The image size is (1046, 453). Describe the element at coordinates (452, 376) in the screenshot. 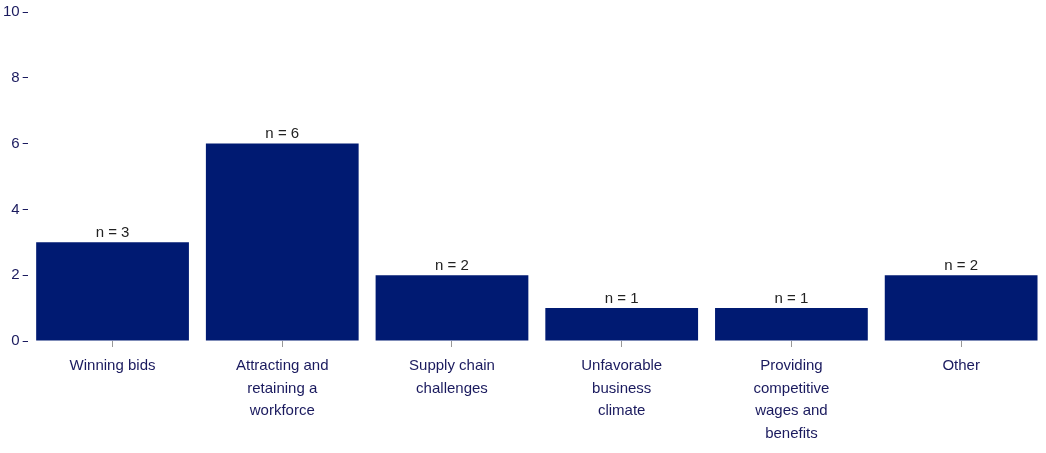

I see `x-tick-label: Supply chain challenges` at that location.